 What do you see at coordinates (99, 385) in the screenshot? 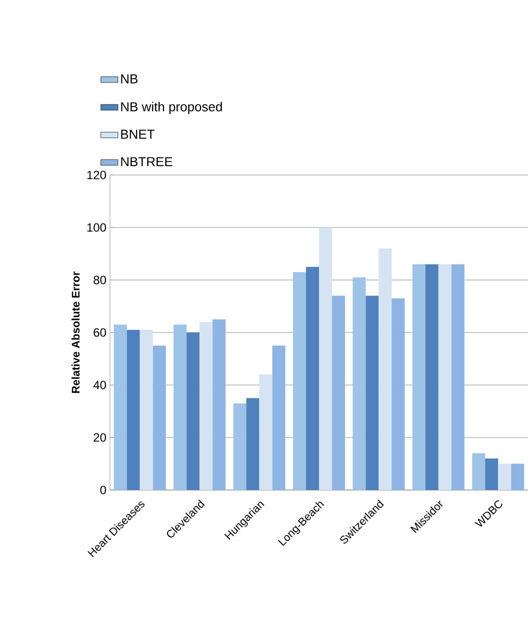
I see `y-tick-label: 40` at bounding box center [99, 385].